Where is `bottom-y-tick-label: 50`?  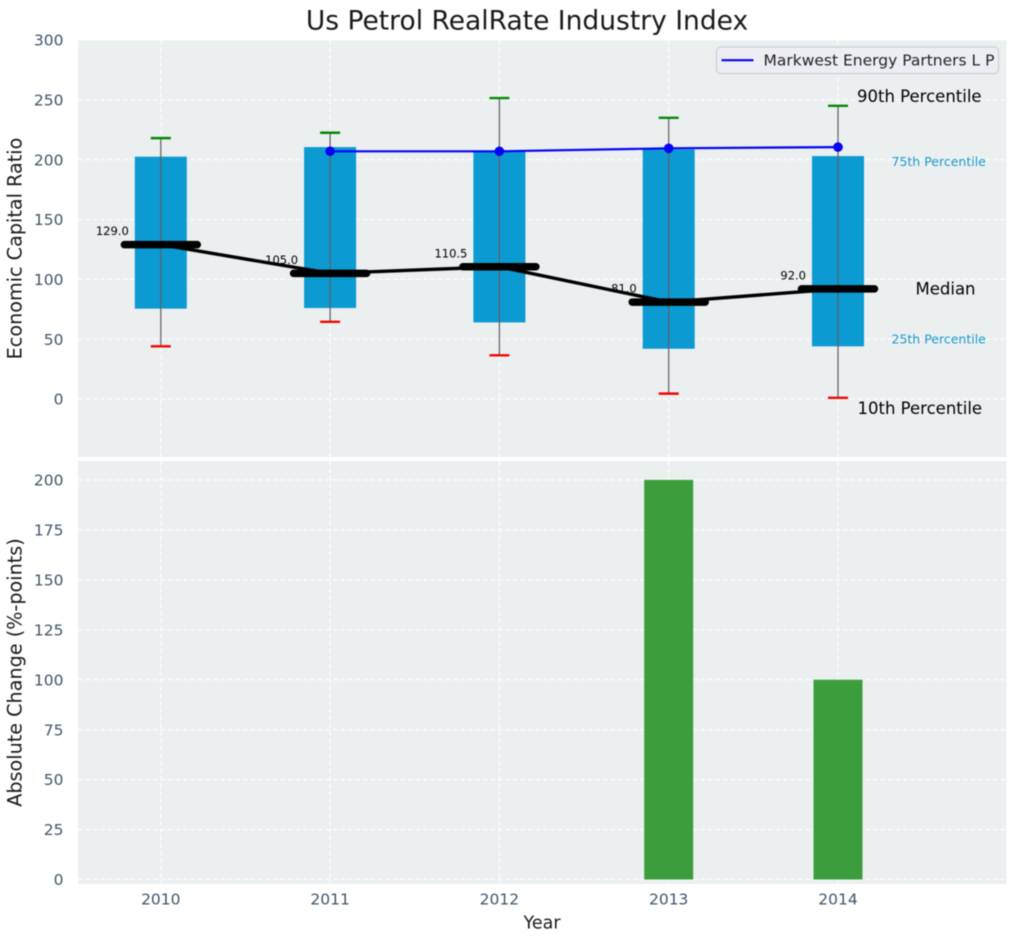 bottom-y-tick-label: 50 is located at coordinates (54, 780).